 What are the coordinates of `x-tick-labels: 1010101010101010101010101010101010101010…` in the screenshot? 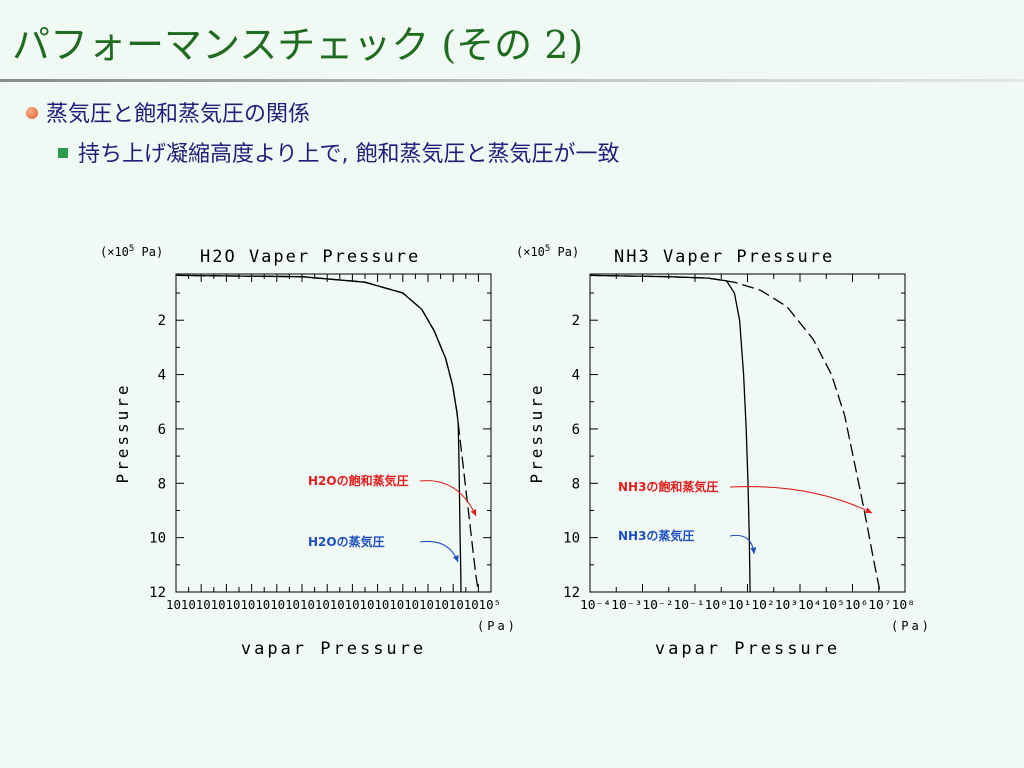 It's located at (333, 605).